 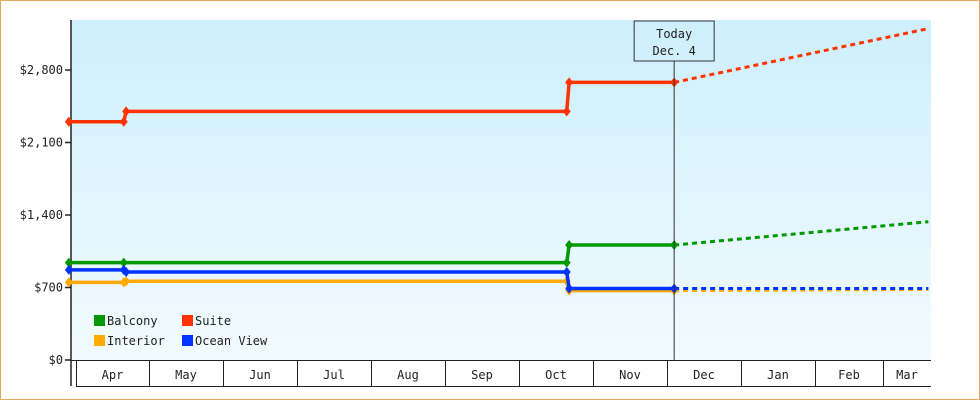 I want to click on x-tick-label: Oct, so click(x=556, y=375).